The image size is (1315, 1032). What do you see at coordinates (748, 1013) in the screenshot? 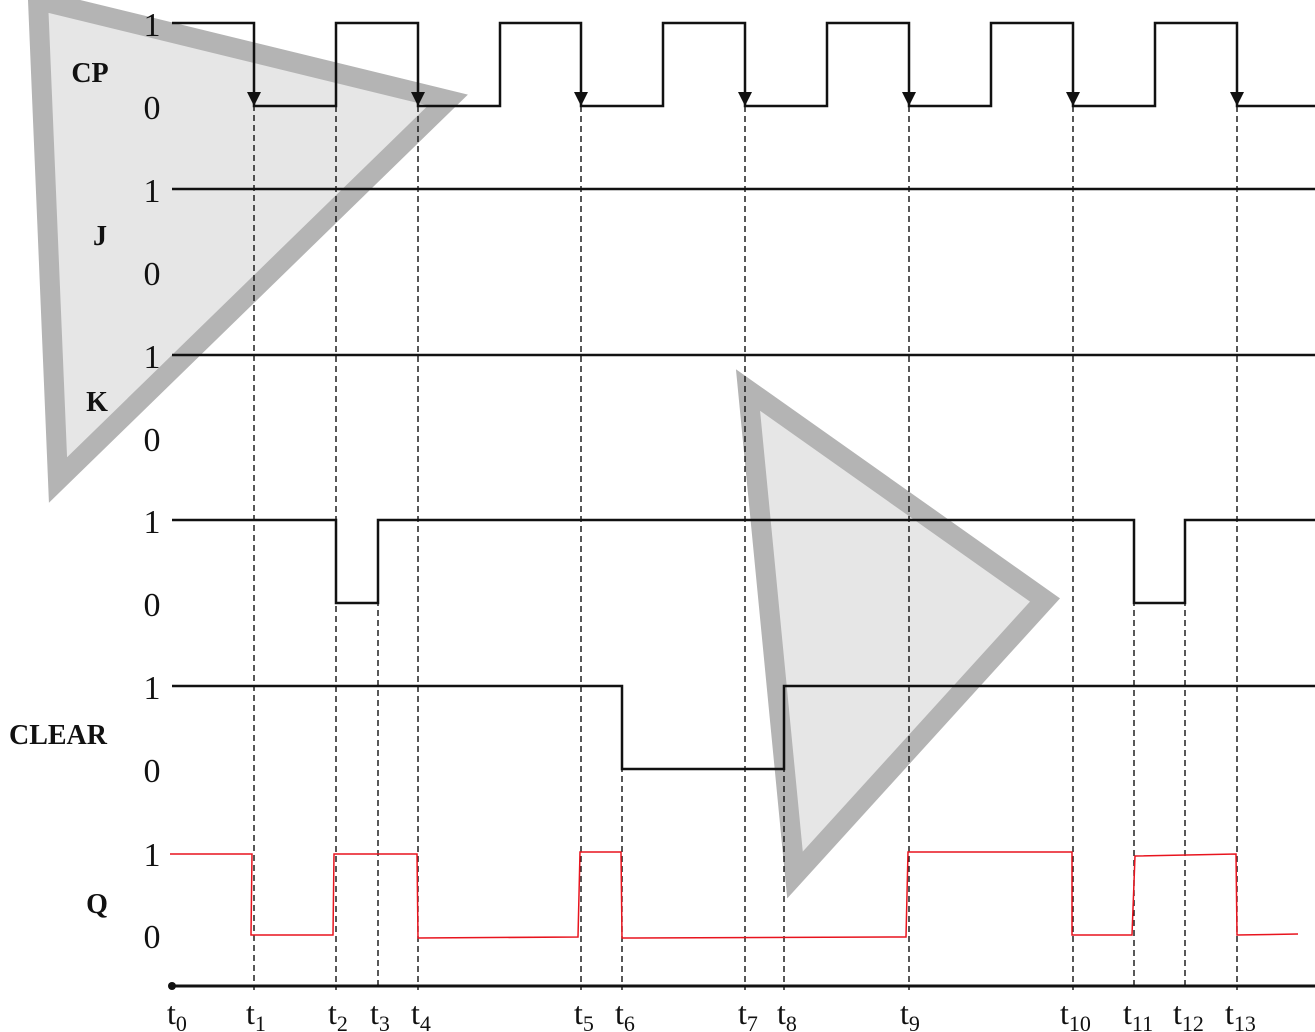
I see `time-label-t7: t7` at bounding box center [748, 1013].